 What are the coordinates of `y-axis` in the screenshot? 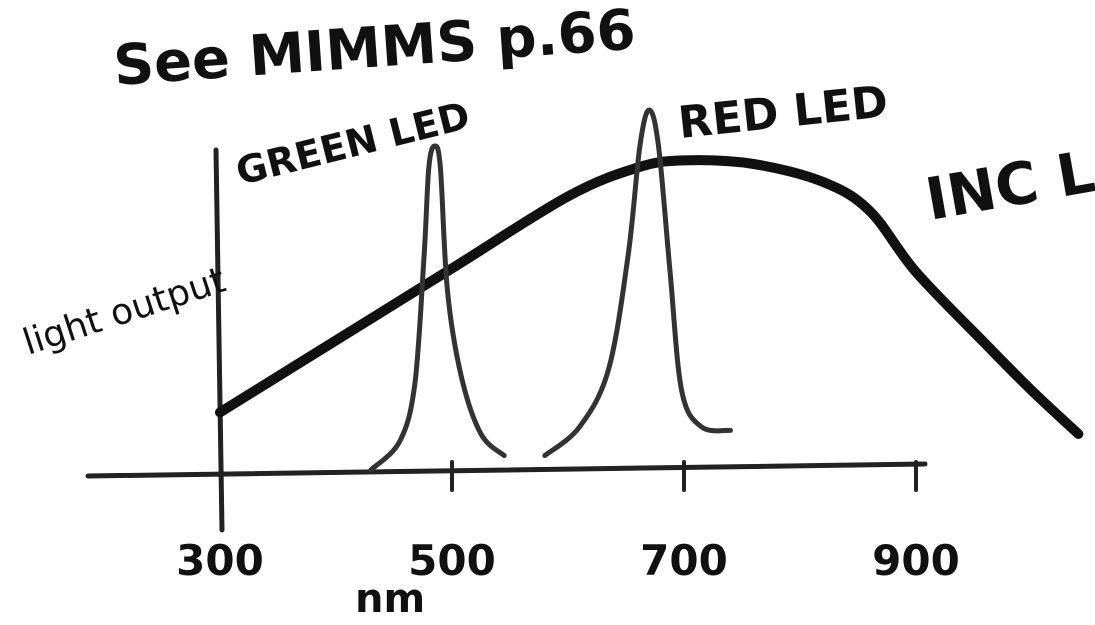 It's located at (219, 340).